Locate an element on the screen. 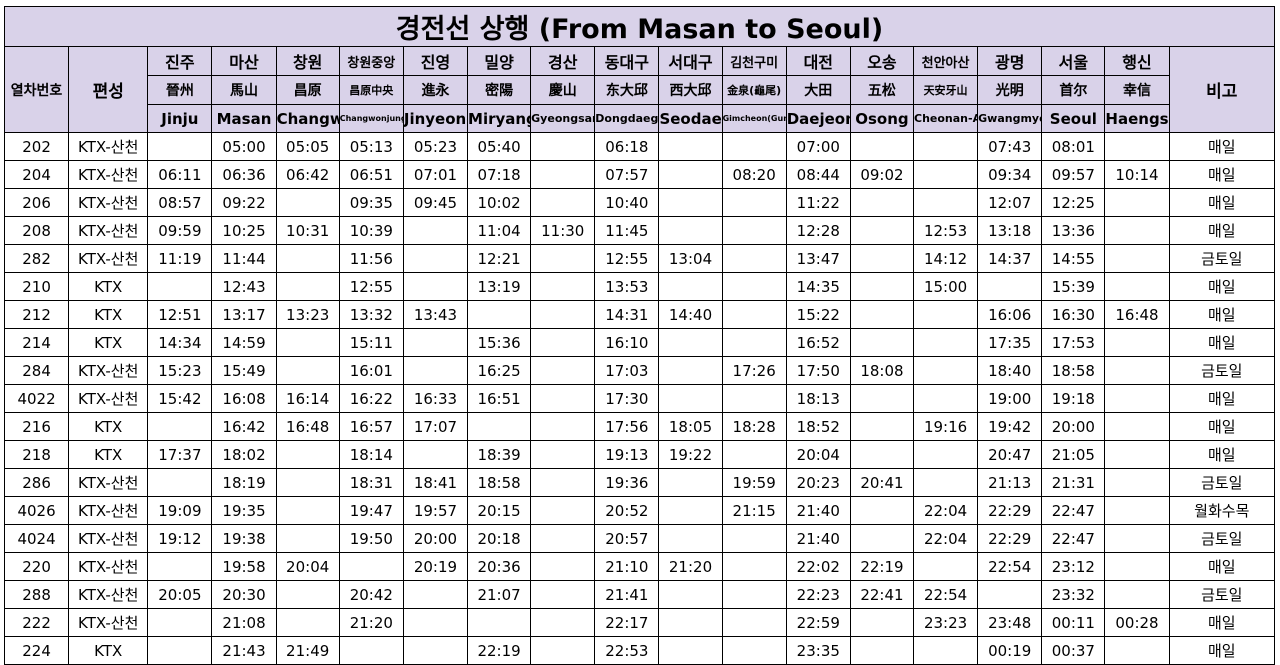 This screenshot has width=1280, height=665. time-cell: 21:15 is located at coordinates (754, 510).